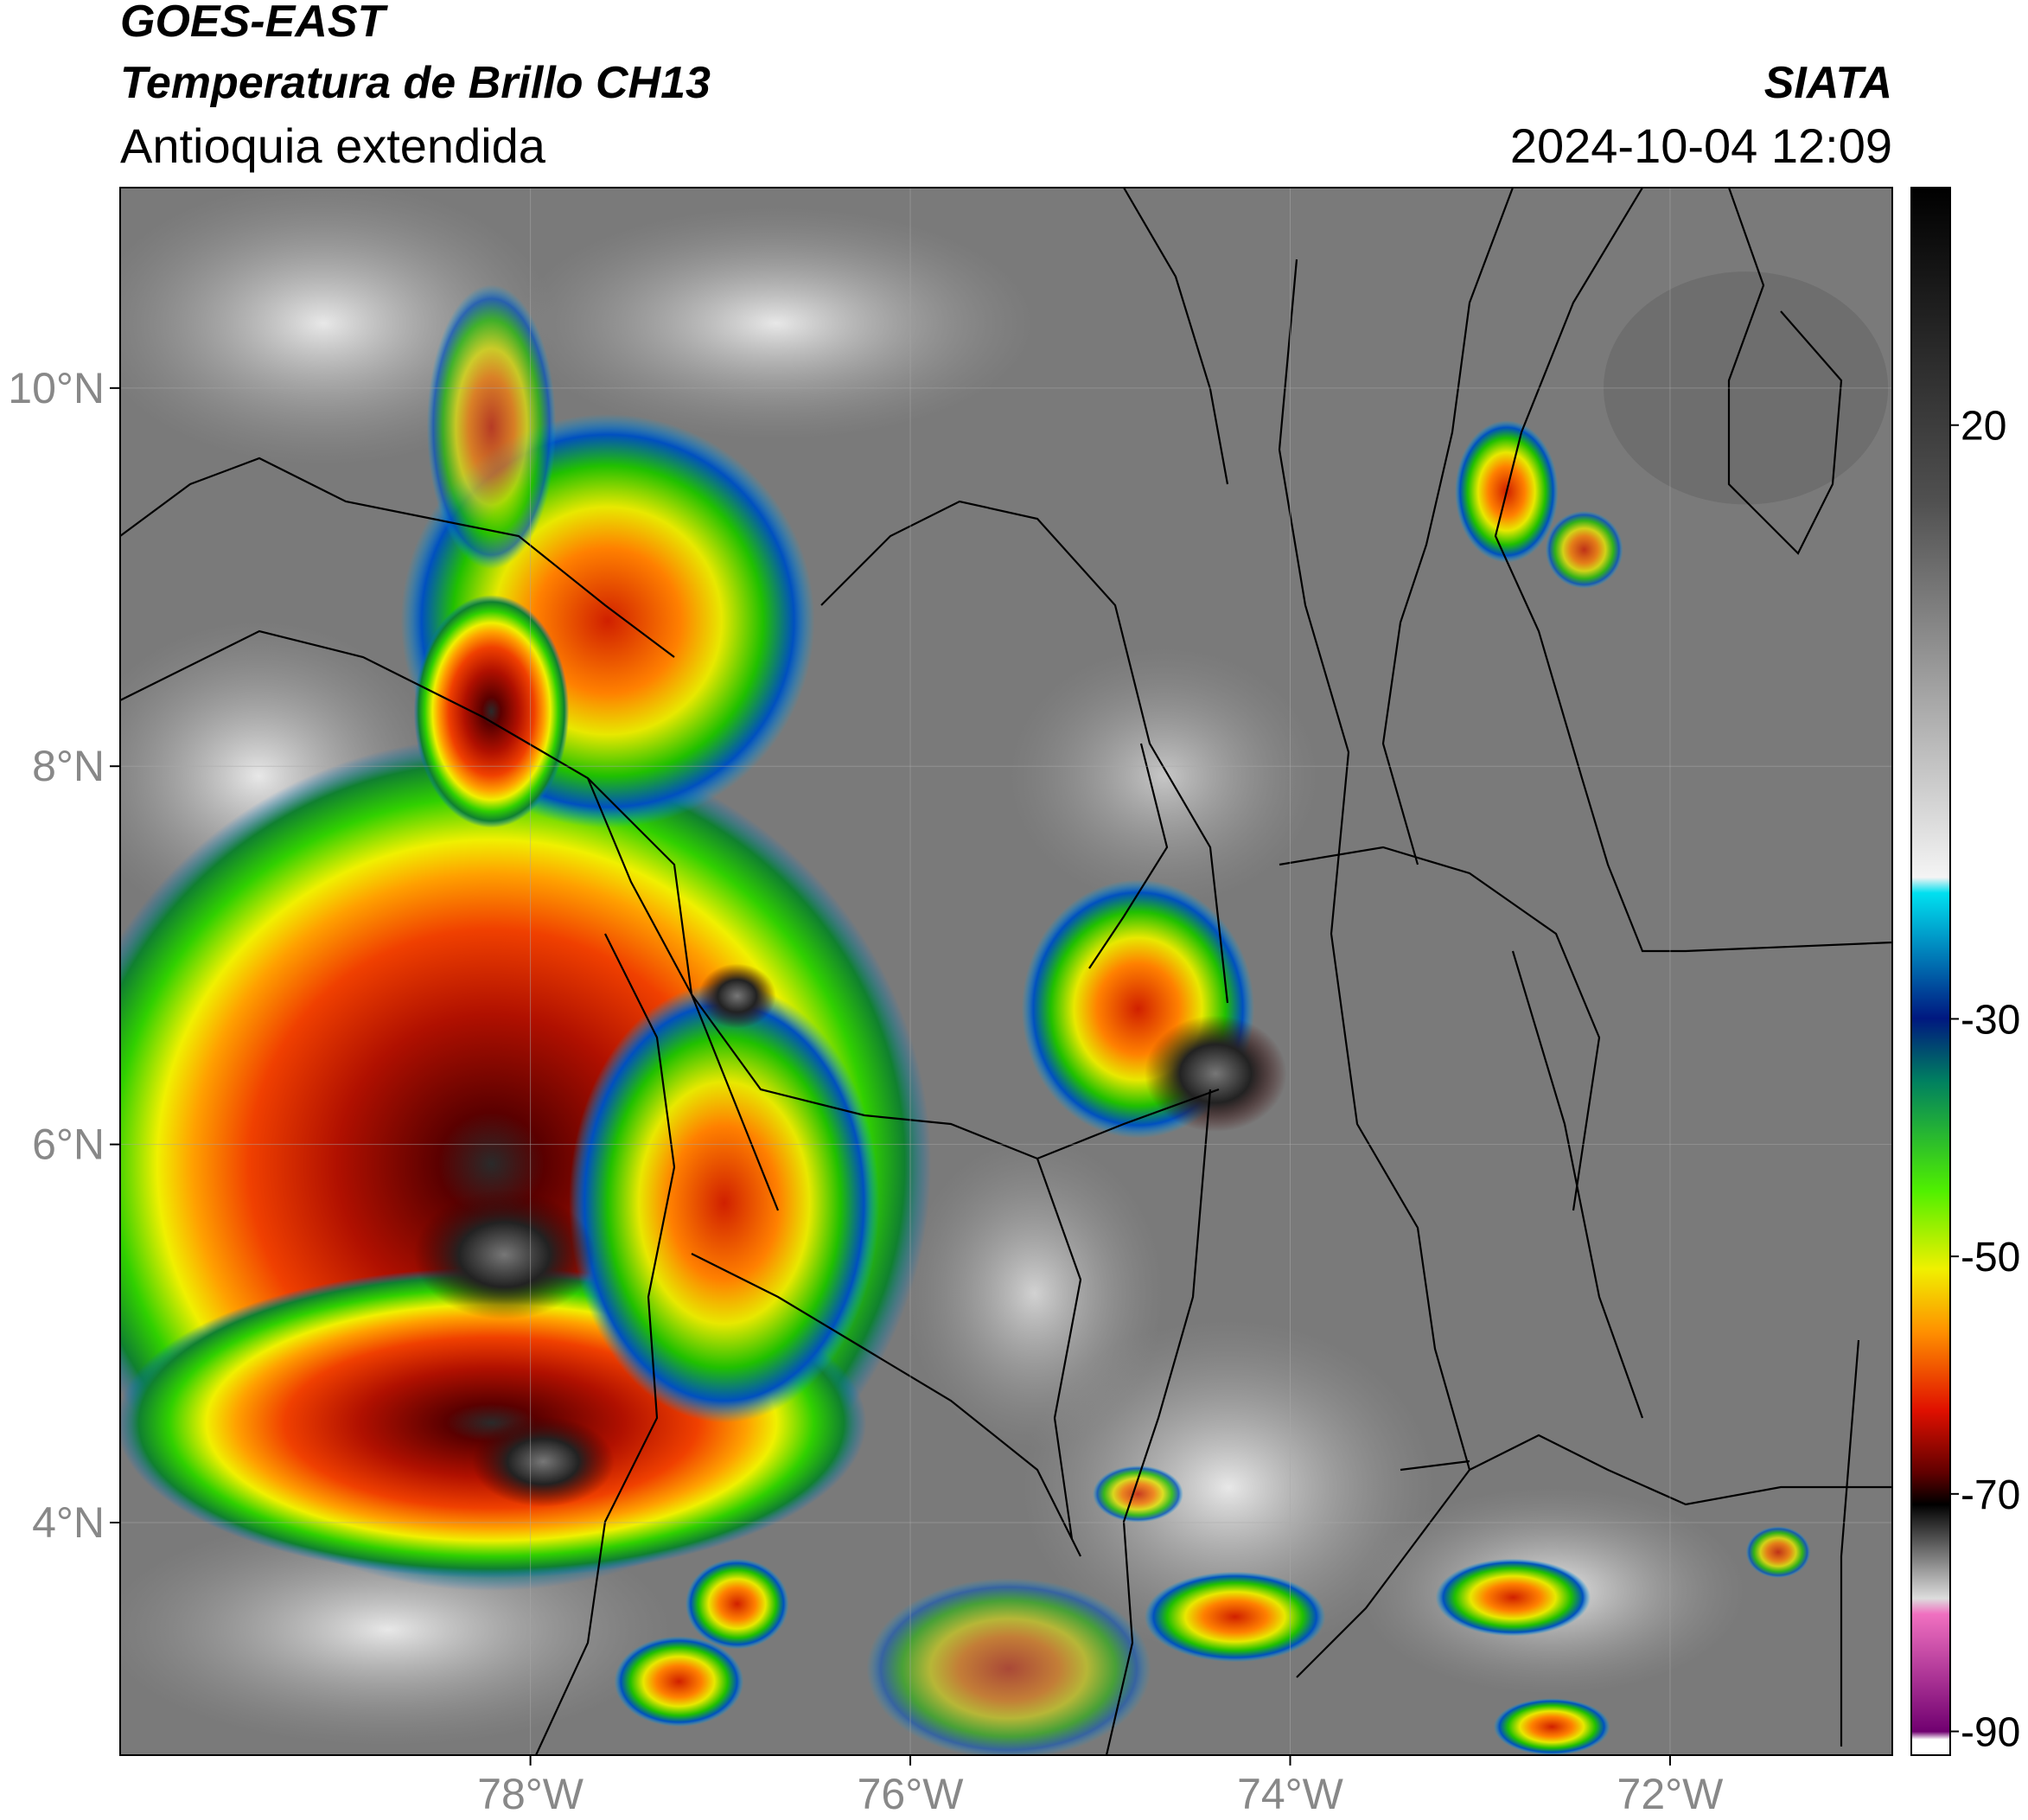 This screenshot has height=1820, width=2028. I want to click on y-tick-label: 10°N, so click(56, 388).